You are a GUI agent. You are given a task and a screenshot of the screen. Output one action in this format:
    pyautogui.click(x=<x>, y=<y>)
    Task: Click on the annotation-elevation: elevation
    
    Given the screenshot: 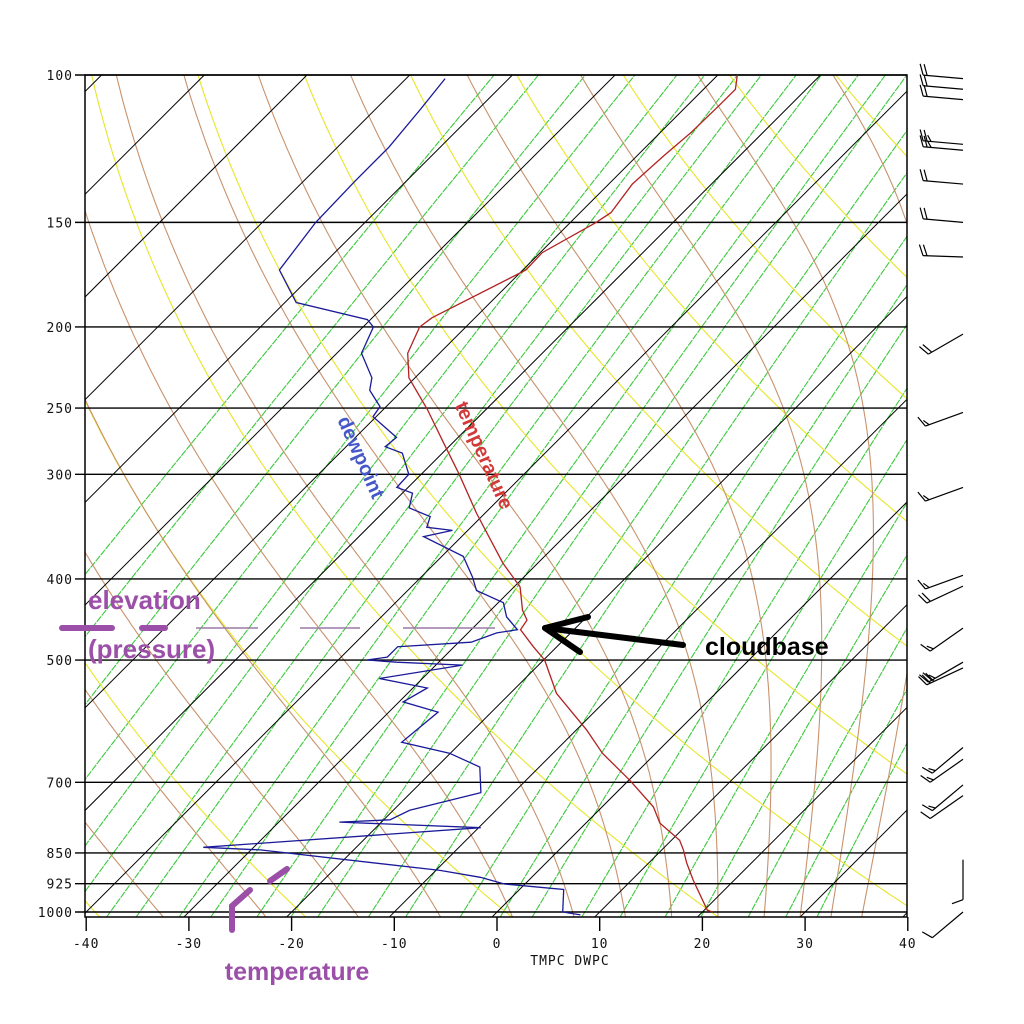 What is the action you would take?
    pyautogui.click(x=144, y=600)
    